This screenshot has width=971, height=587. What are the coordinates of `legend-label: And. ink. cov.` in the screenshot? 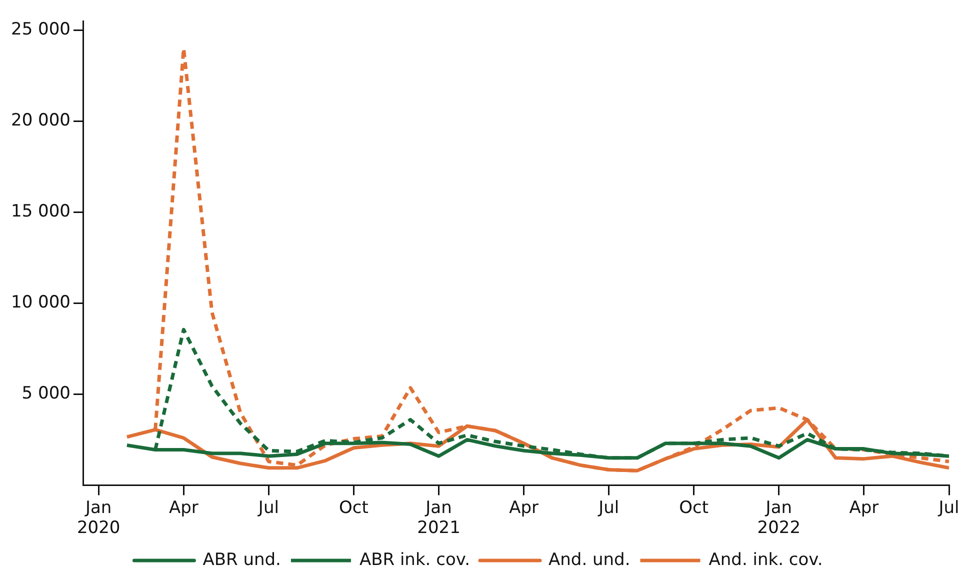 It's located at (765, 560).